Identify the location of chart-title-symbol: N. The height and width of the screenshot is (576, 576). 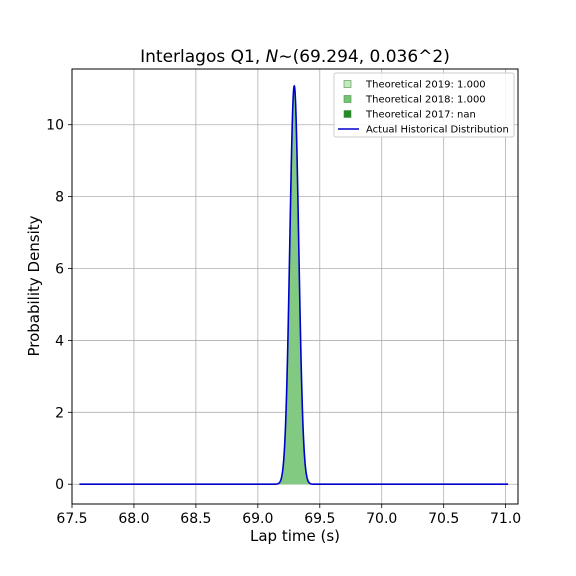
(272, 57).